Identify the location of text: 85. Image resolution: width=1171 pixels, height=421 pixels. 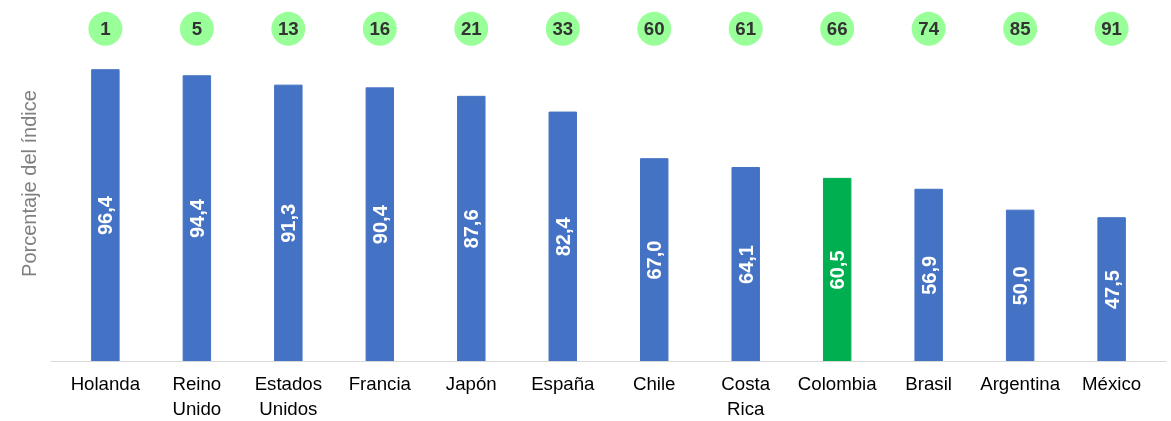
(1020, 29).